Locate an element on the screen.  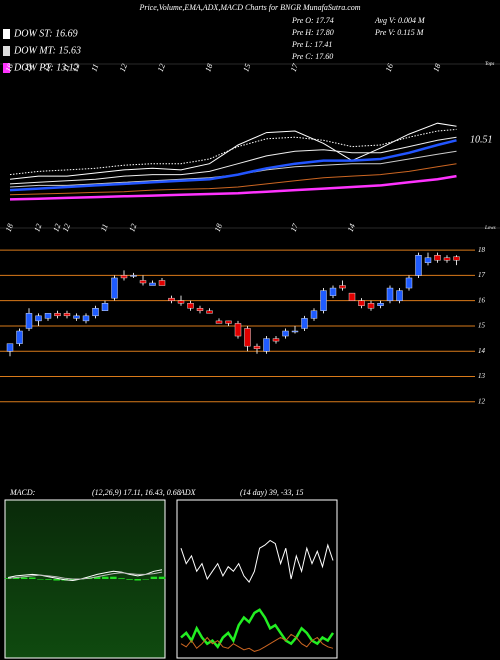
axis-note: Tops is located at coordinates (489, 64).